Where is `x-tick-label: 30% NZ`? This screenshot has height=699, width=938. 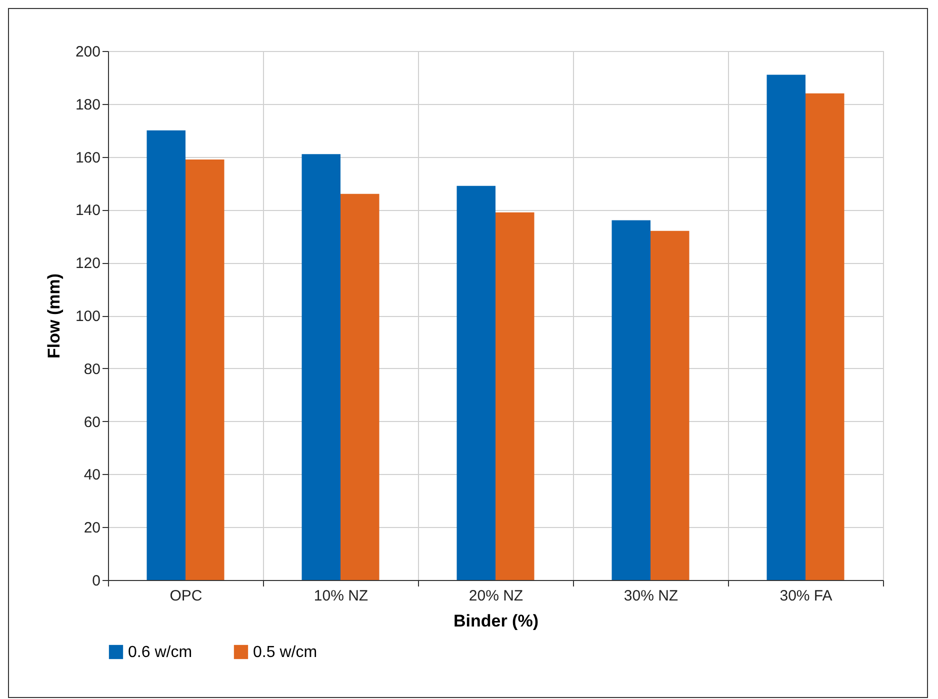 x-tick-label: 30% NZ is located at coordinates (651, 596).